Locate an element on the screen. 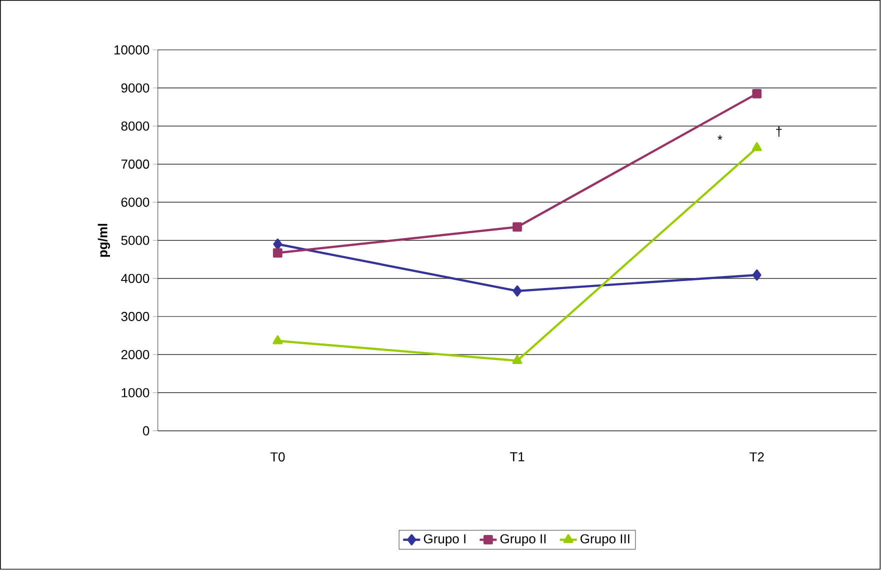  x-tick-label: T2 is located at coordinates (757, 457).